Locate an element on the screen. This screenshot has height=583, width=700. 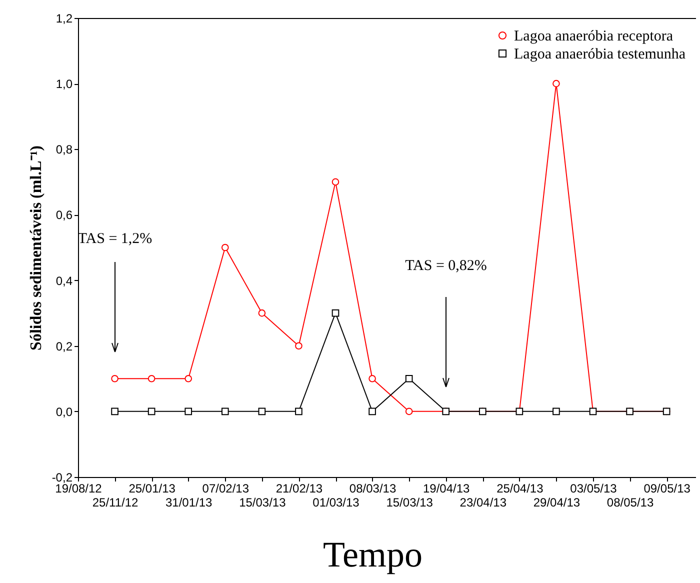
x-tick-label: 09/05/13 is located at coordinates (667, 489).